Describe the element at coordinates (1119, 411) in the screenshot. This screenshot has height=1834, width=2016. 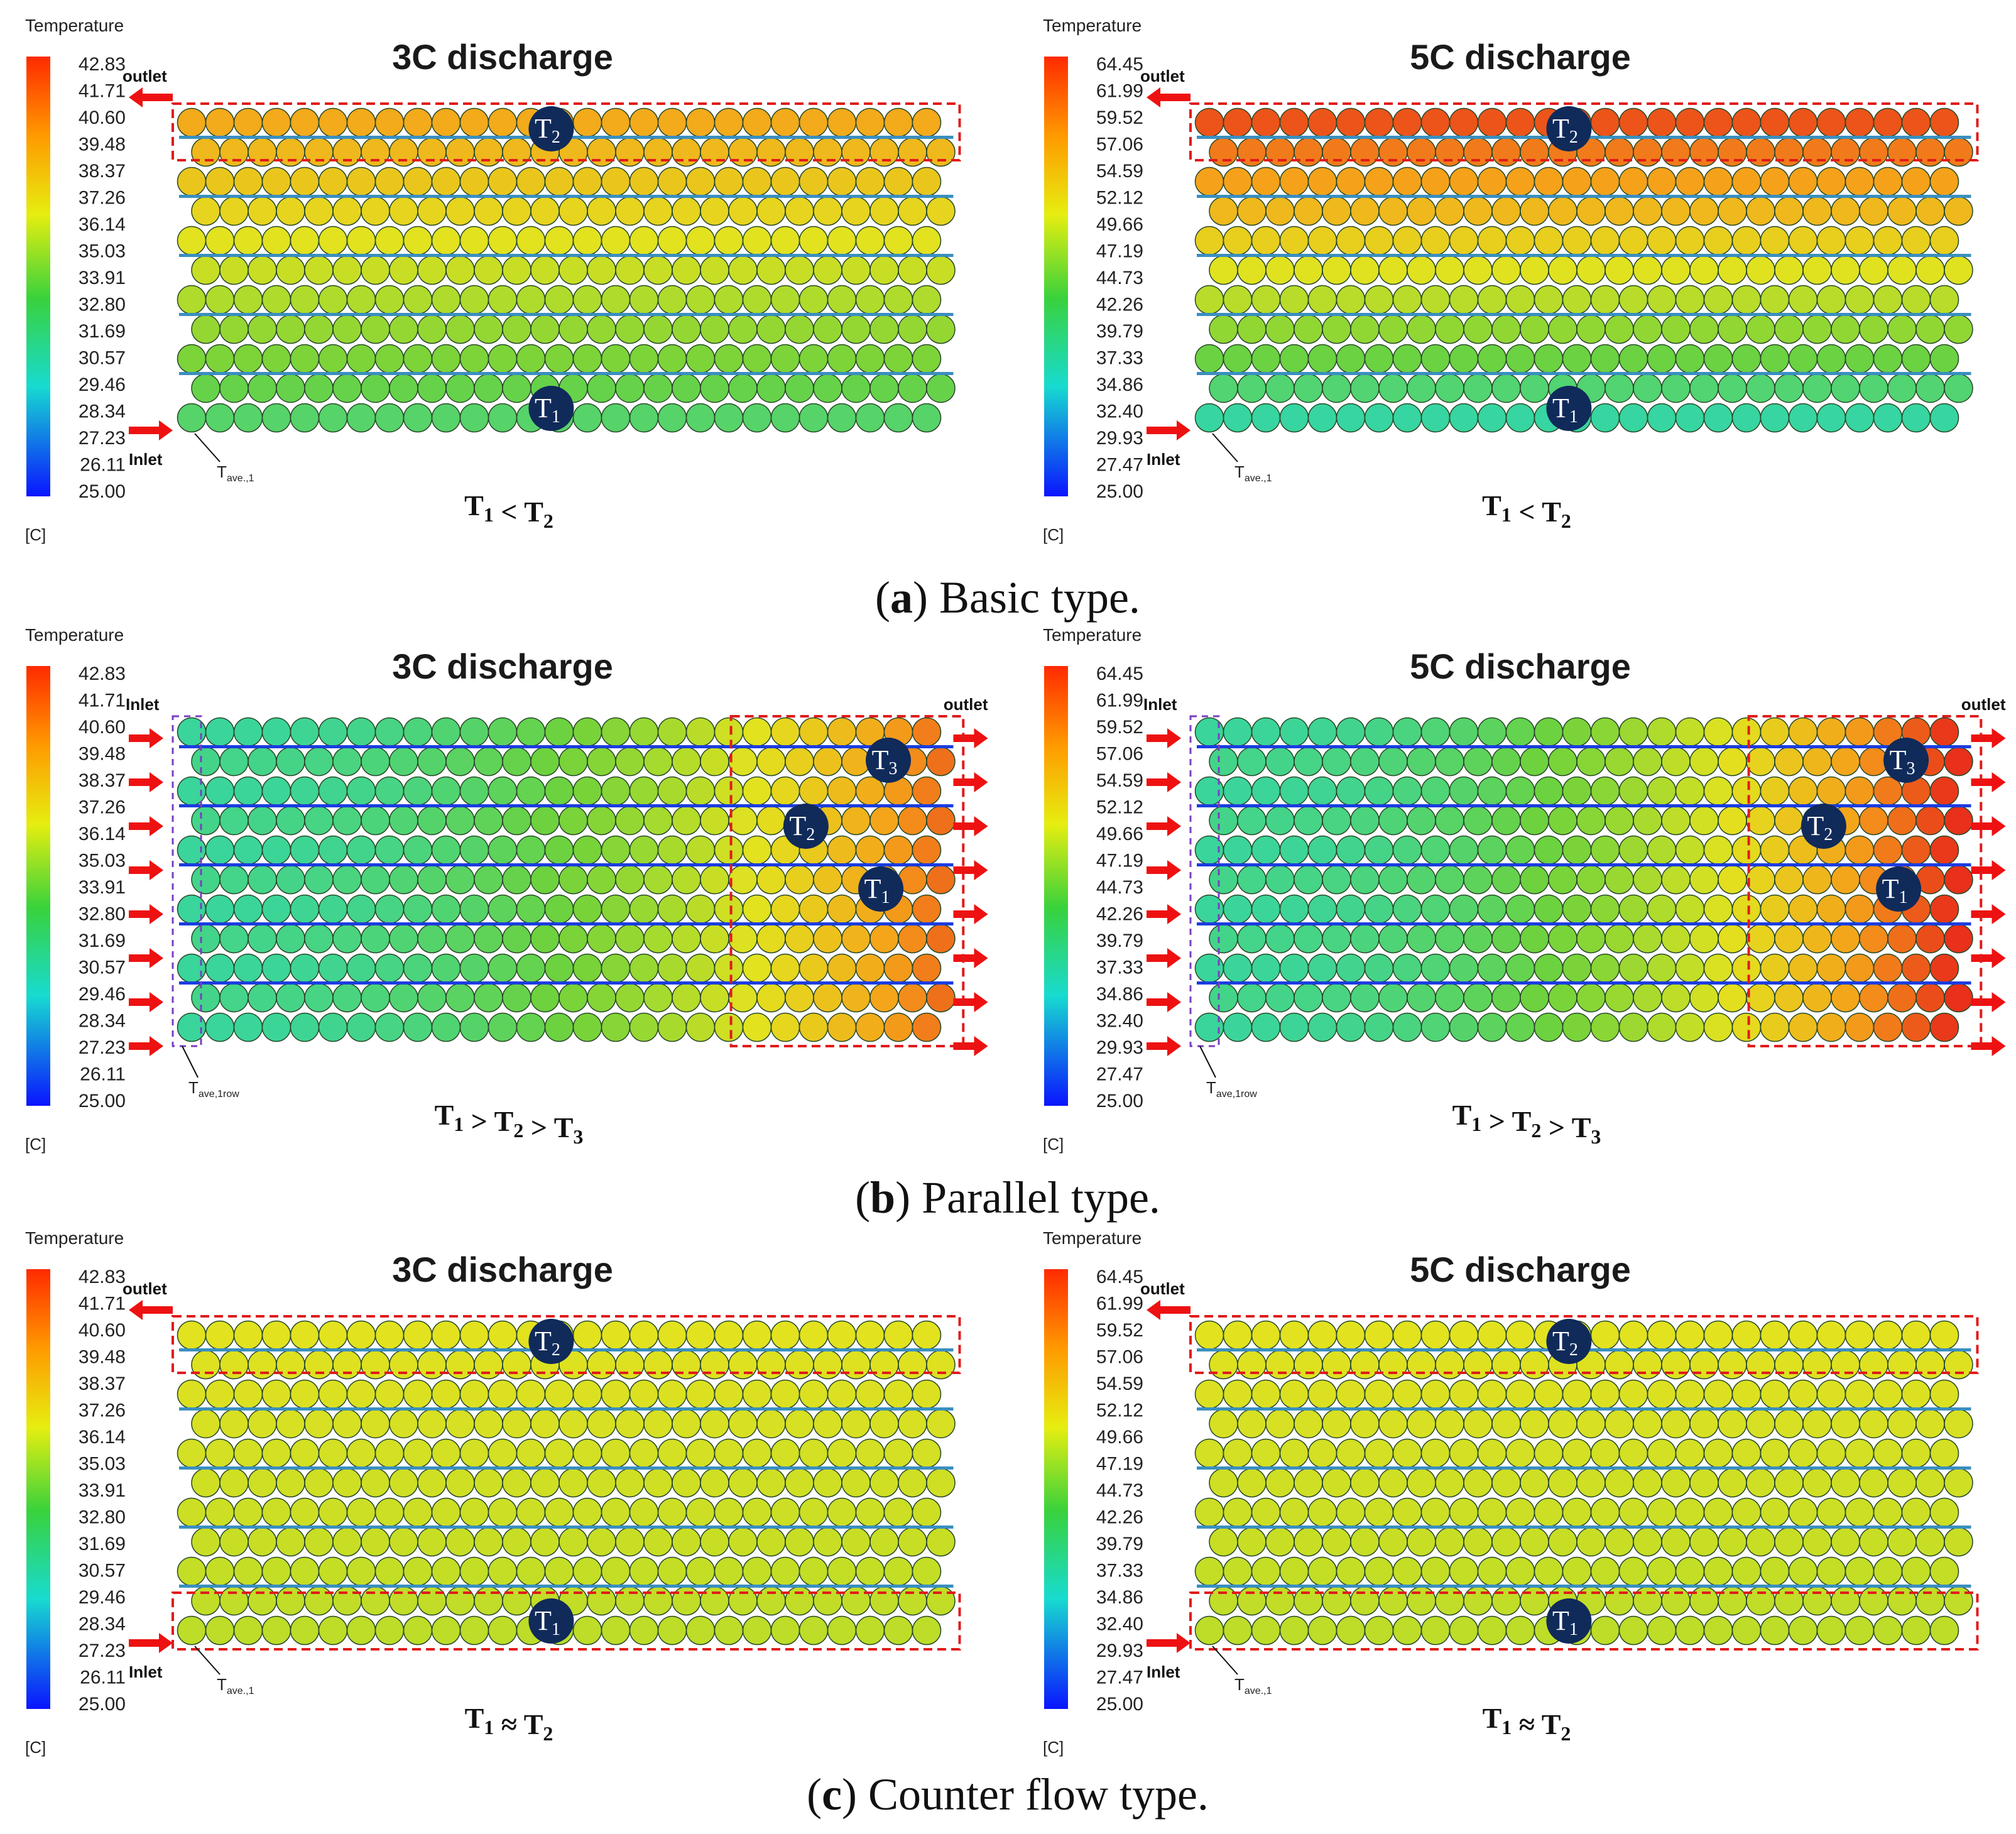
I see `colorbar-tick-label: 32.40` at that location.